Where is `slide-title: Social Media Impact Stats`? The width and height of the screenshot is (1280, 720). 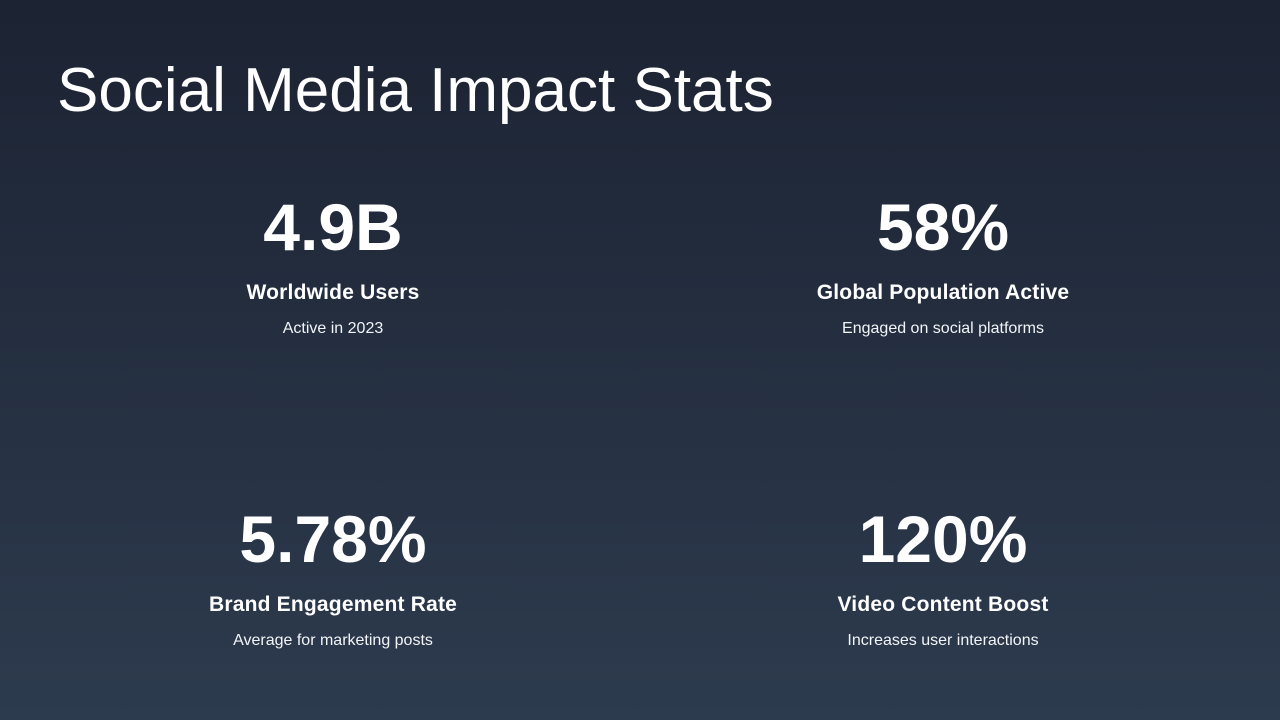
slide-title: Social Media Impact Stats is located at coordinates (415, 90).